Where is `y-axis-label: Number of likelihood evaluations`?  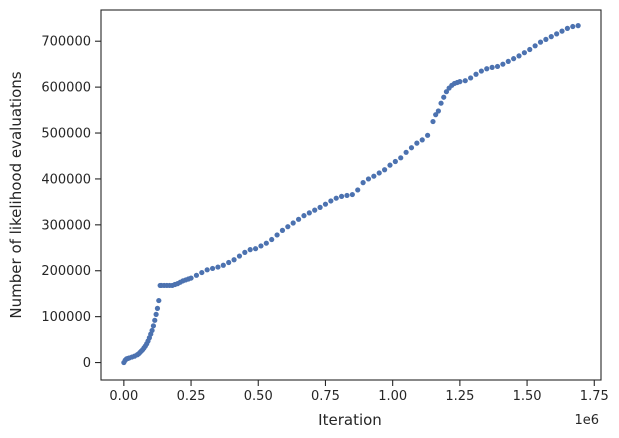 y-axis-label: Number of likelihood evaluations is located at coordinates (16, 194).